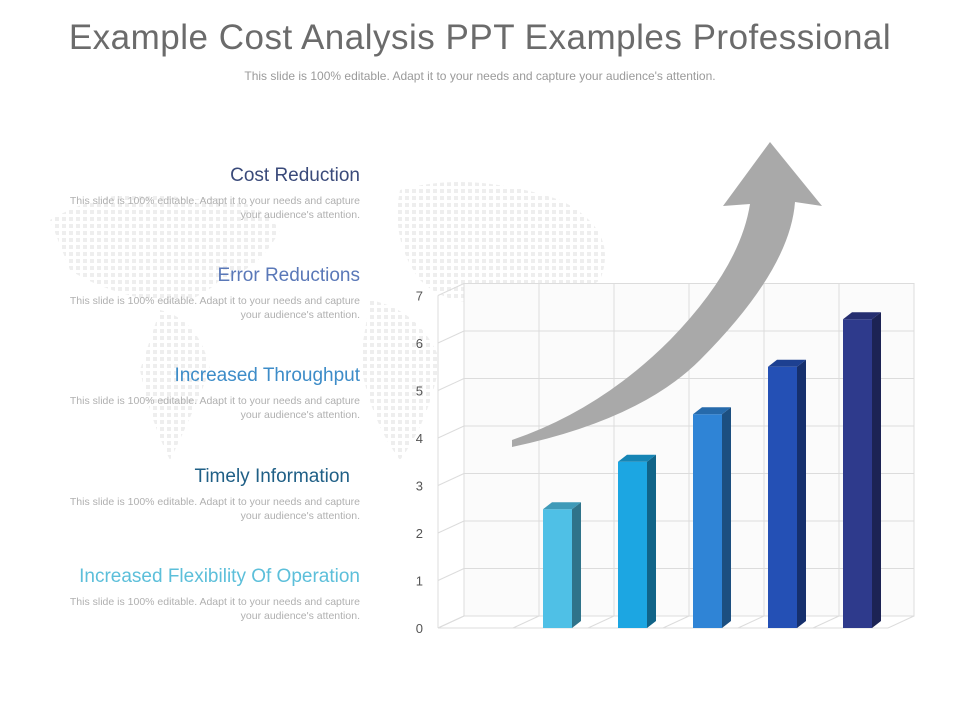 The image size is (960, 720). What do you see at coordinates (419, 533) in the screenshot?
I see `y-tick-label: 2` at bounding box center [419, 533].